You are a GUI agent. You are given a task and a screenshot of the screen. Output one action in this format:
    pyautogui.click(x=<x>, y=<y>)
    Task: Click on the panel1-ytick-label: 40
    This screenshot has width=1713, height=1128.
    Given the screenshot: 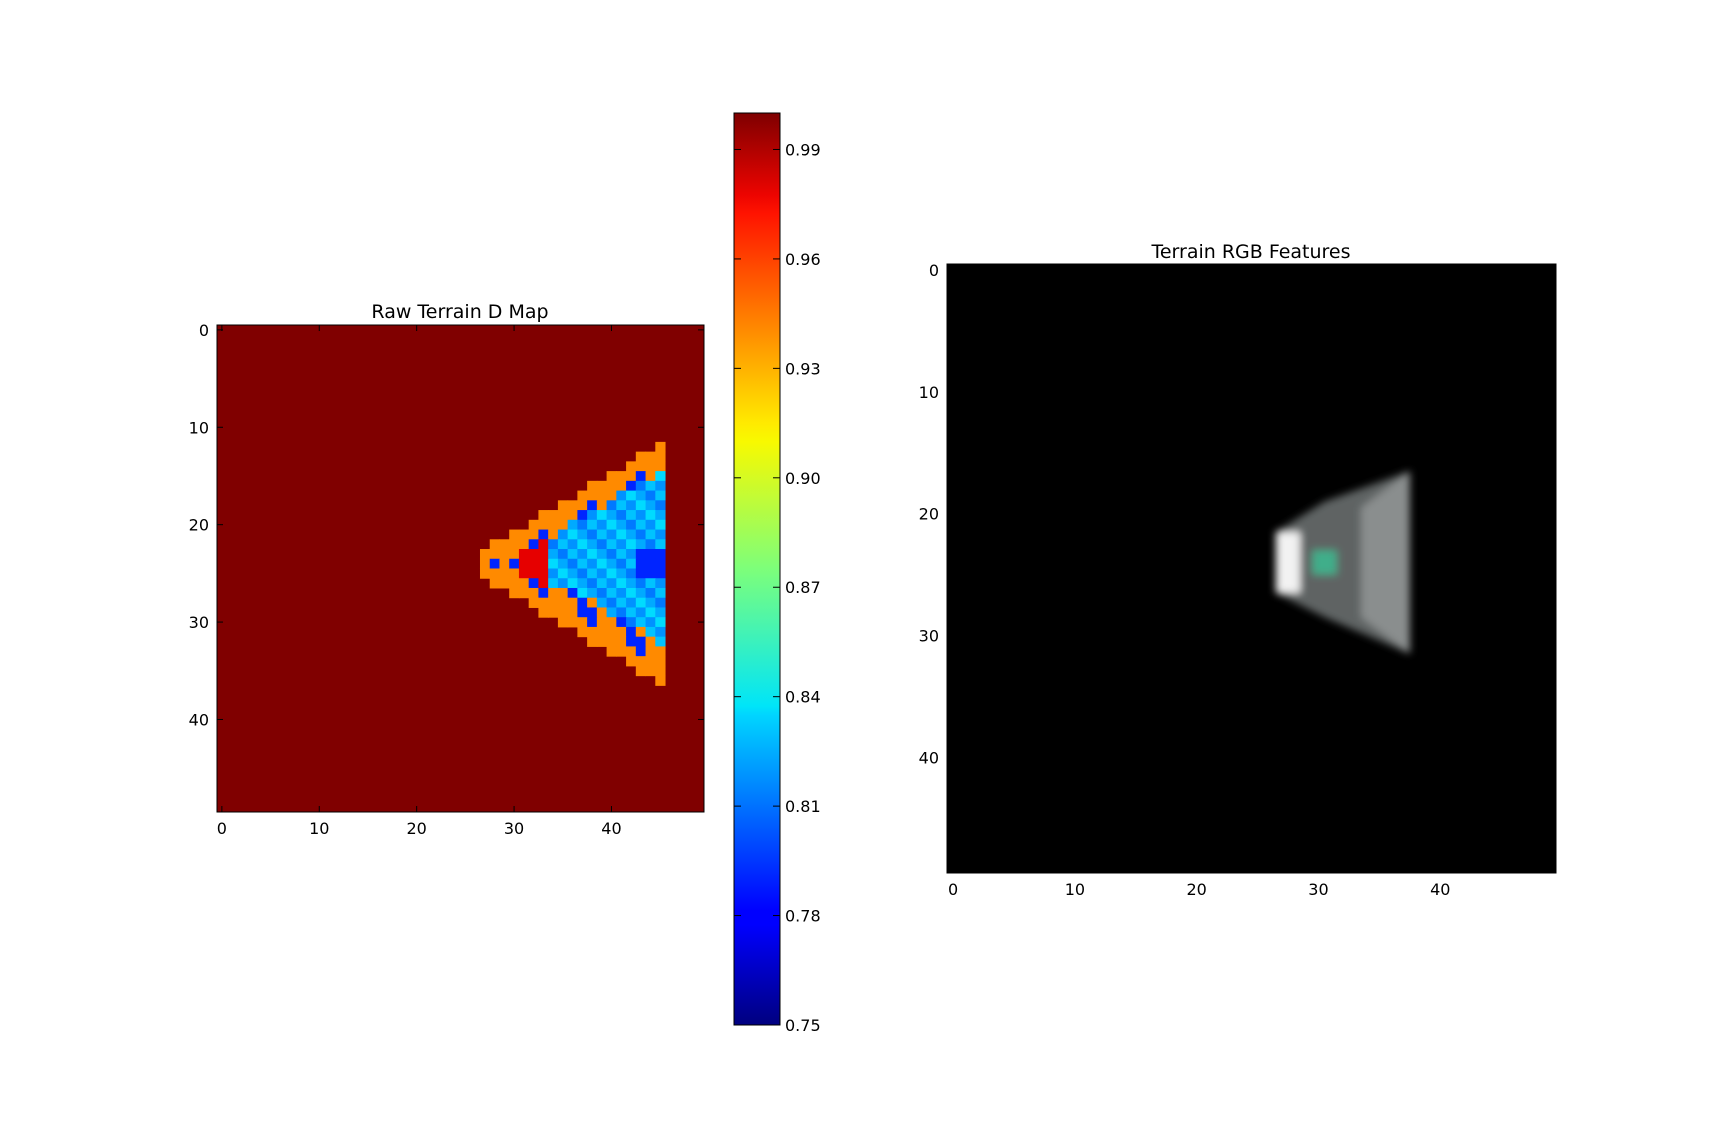 What is the action you would take?
    pyautogui.click(x=199, y=719)
    